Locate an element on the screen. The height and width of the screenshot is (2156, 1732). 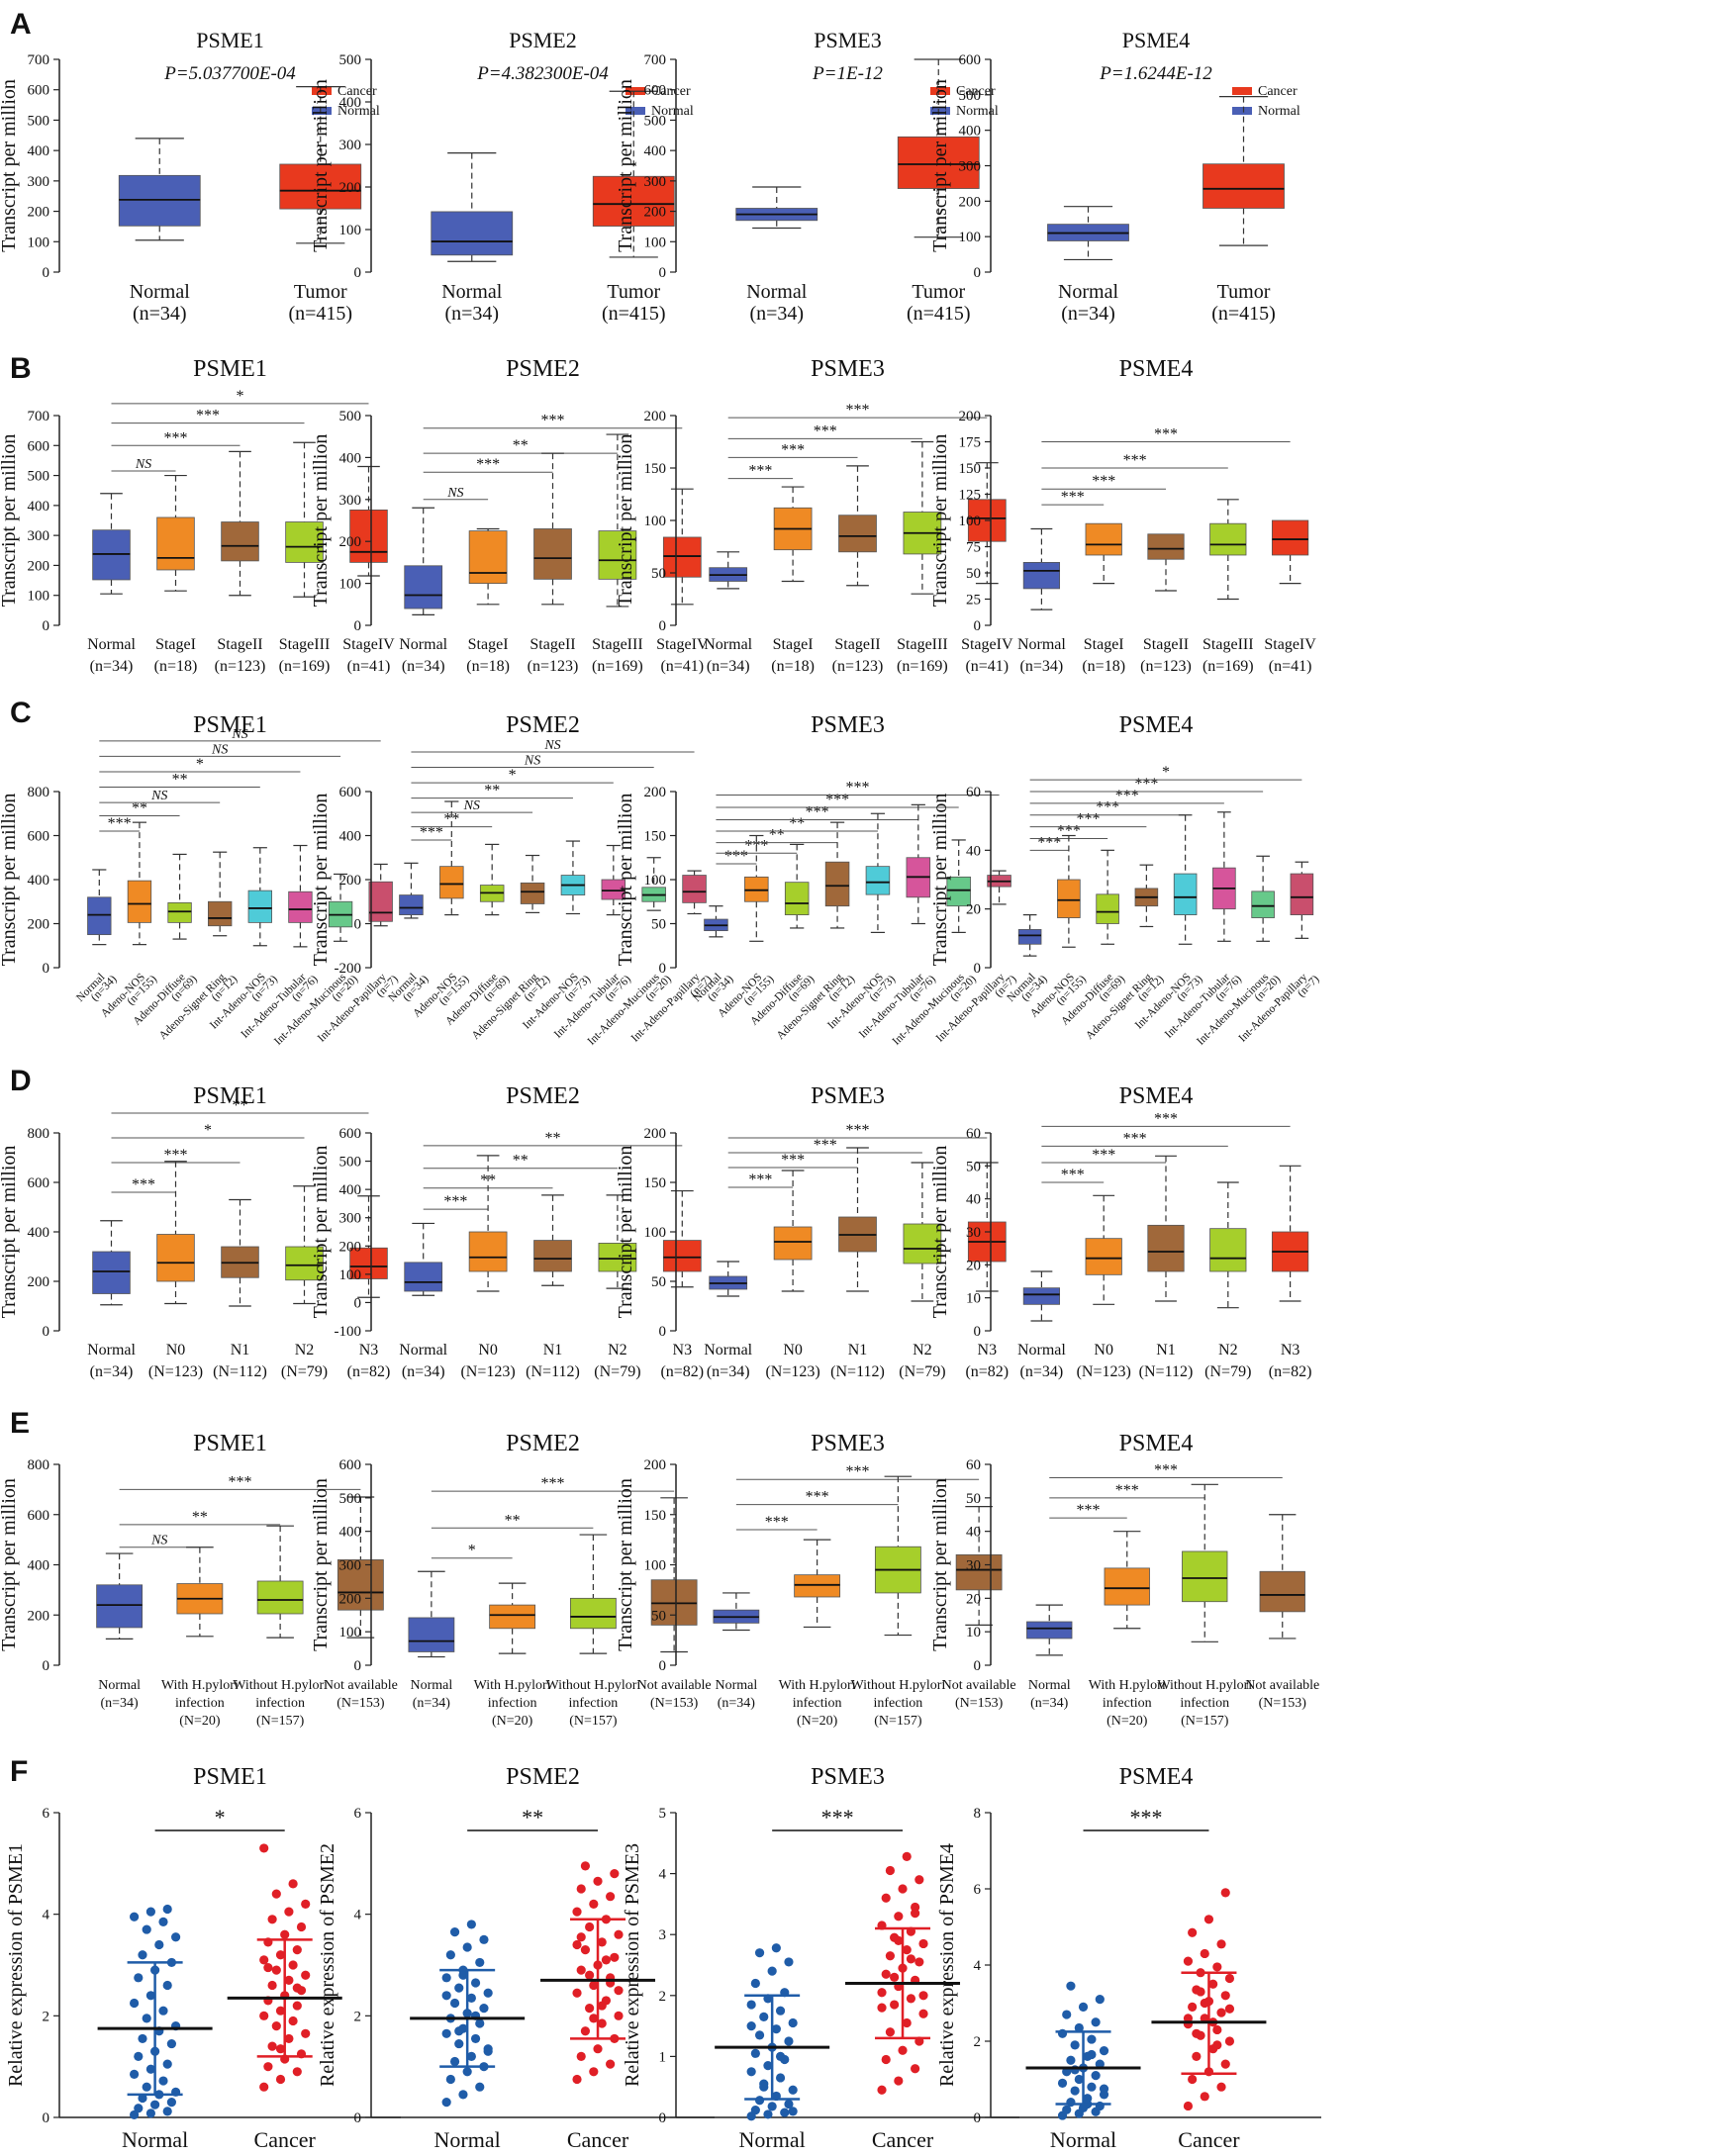
f-psme2-y-label: Relative expression of PSME2 is located at coordinates (328, 1965).